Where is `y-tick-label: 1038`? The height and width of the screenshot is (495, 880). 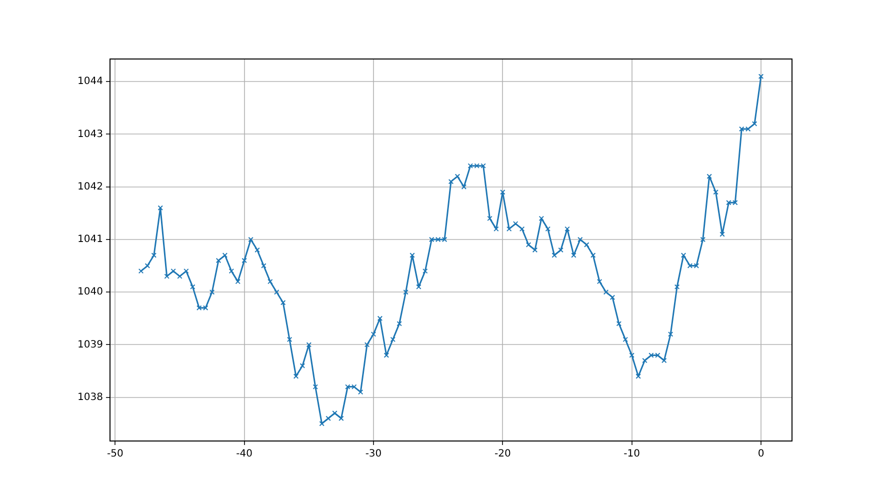 y-tick-label: 1038 is located at coordinates (90, 397).